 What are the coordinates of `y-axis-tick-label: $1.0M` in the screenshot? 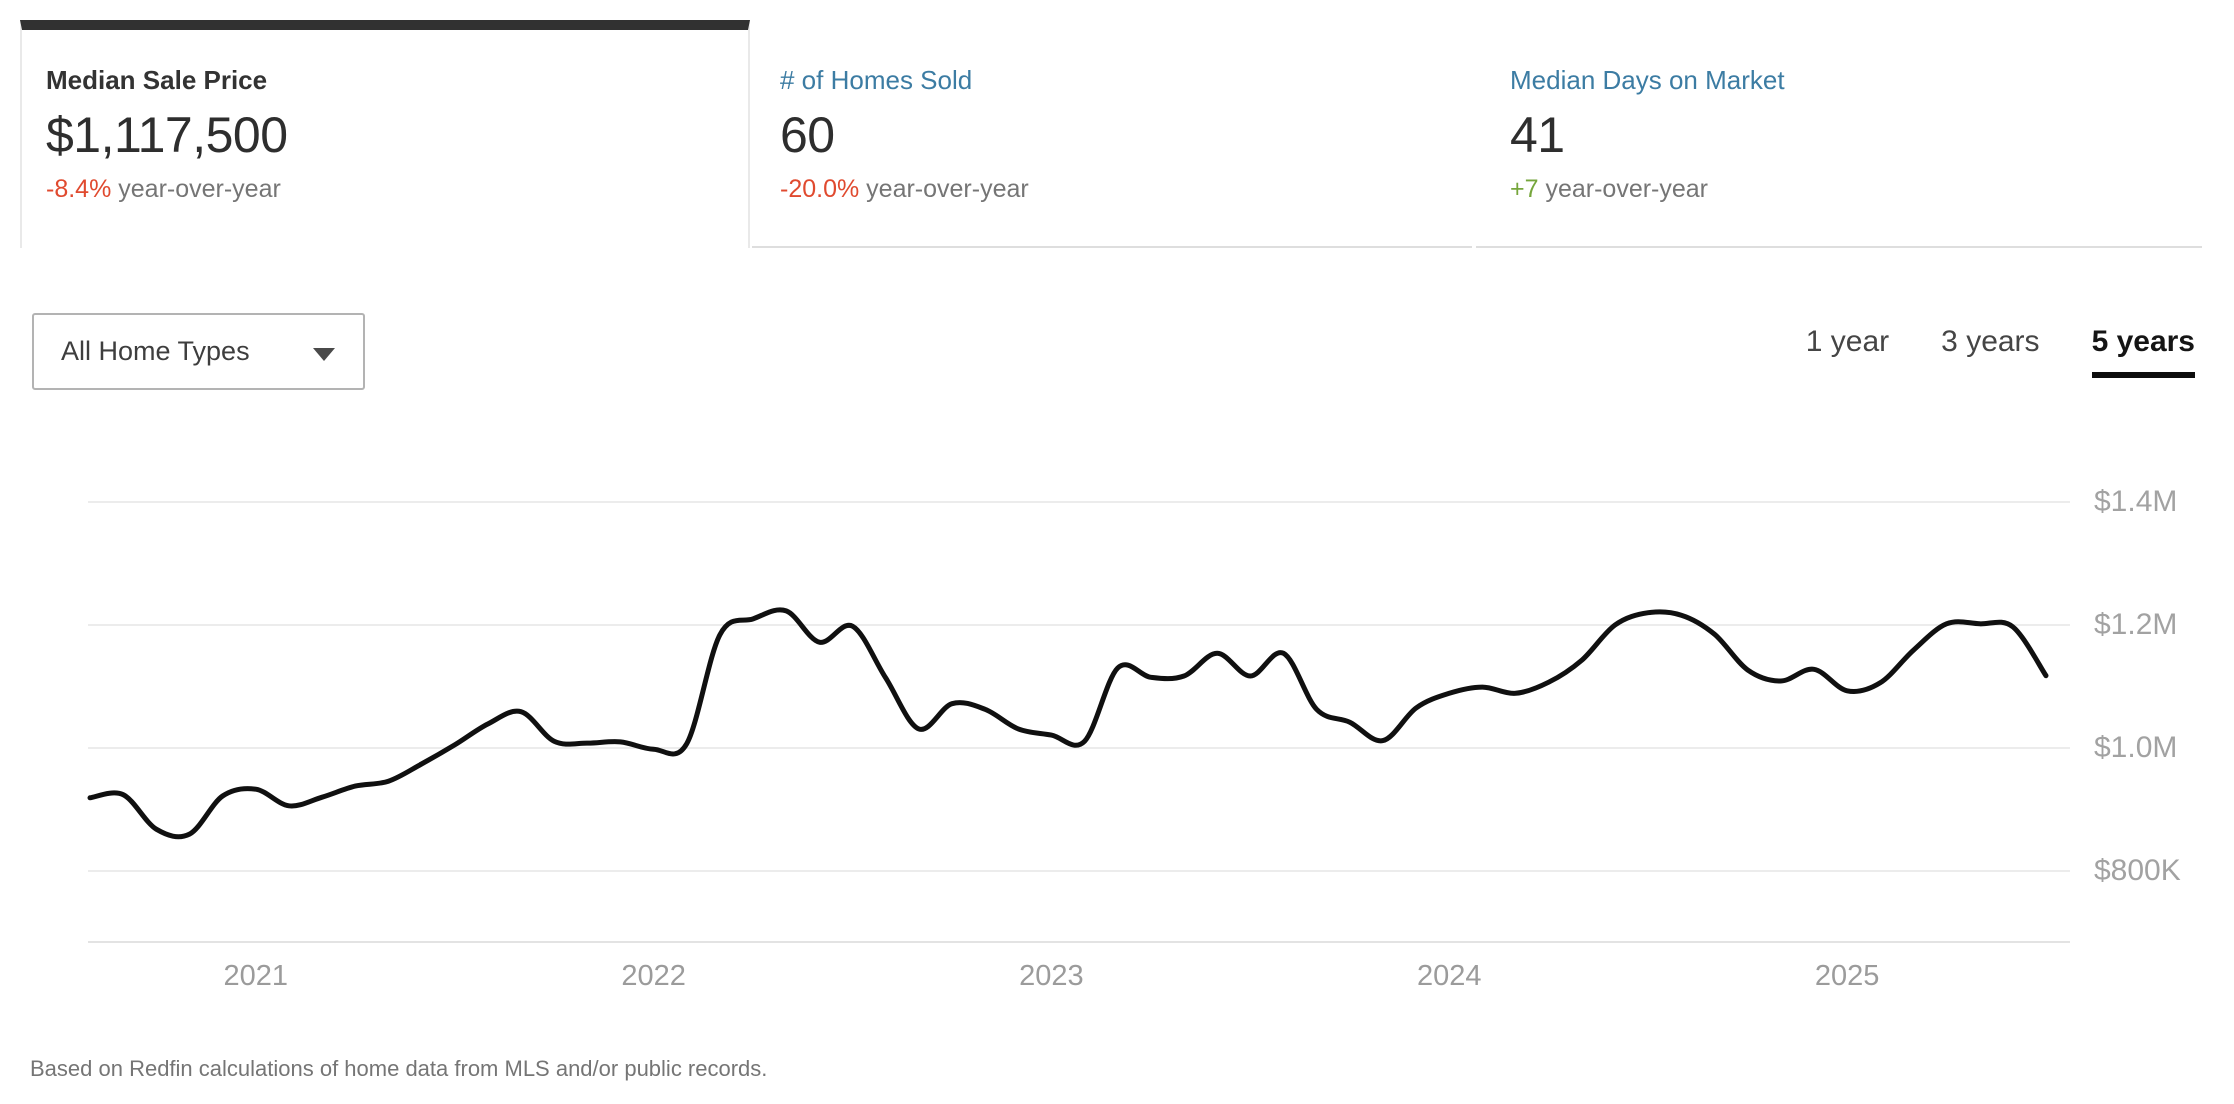 It's located at (2136, 747).